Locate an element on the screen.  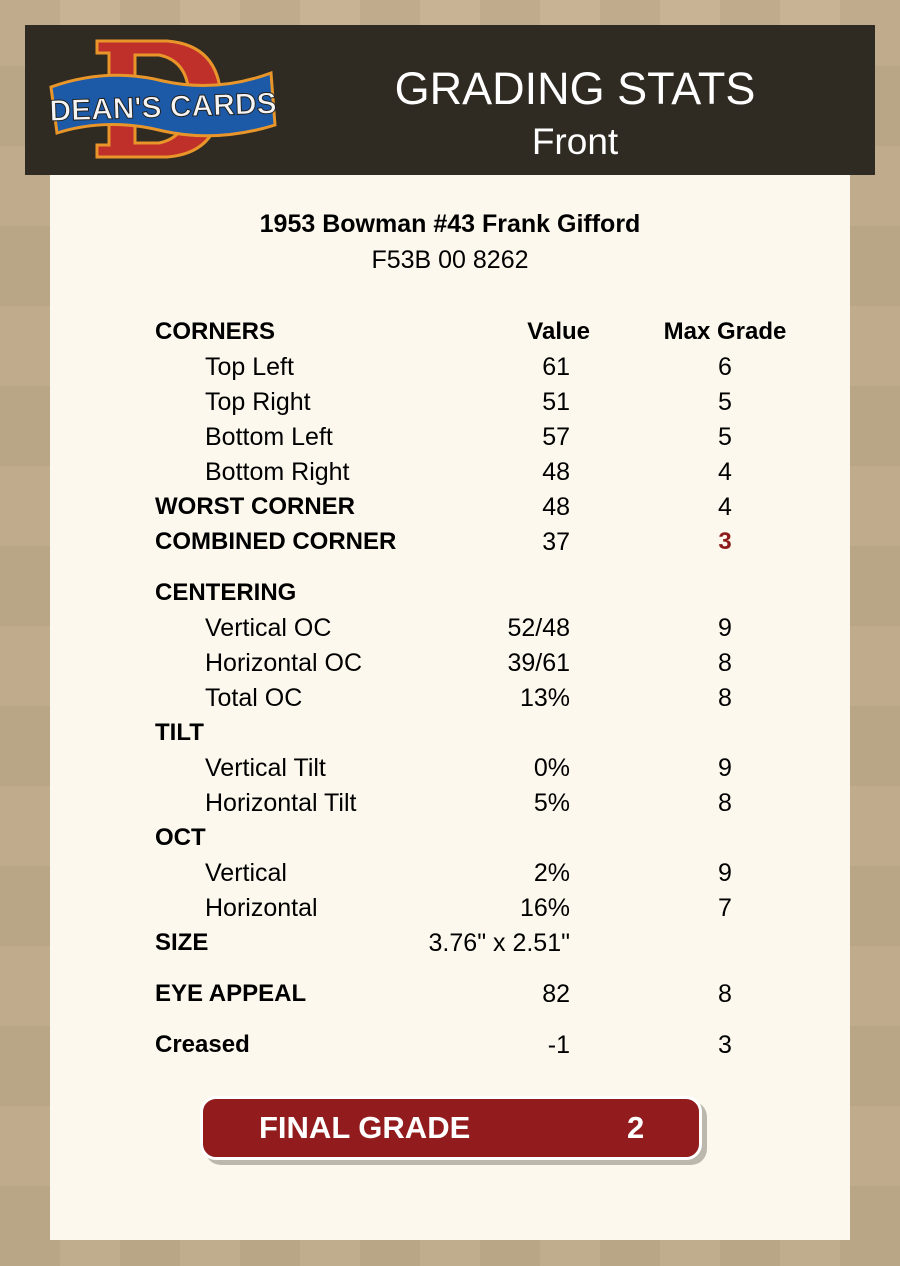
header-corners: CORNERS is located at coordinates (215, 331).